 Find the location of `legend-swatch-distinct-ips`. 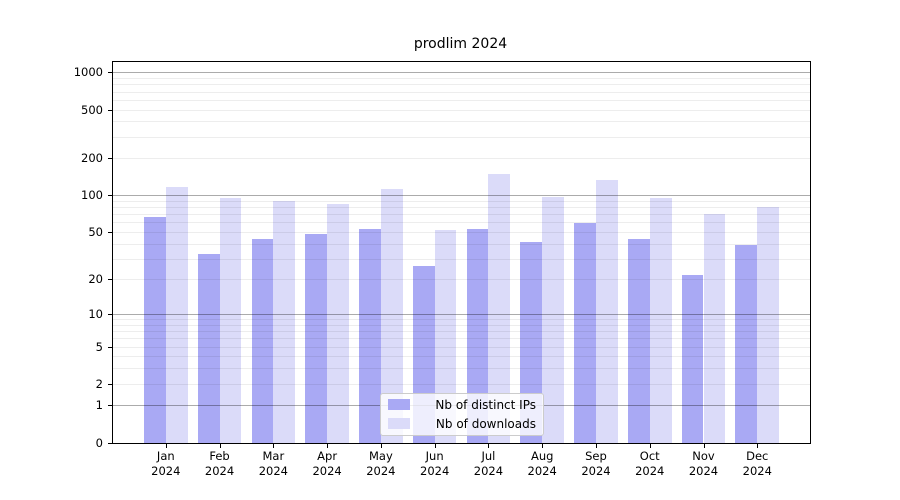

legend-swatch-distinct-ips is located at coordinates (399, 404).